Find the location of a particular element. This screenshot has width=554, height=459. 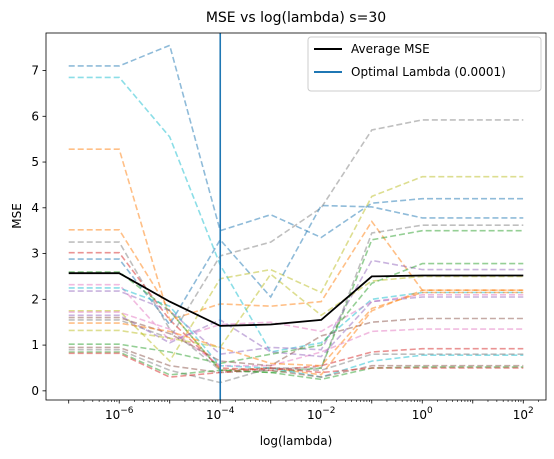

average-mse-line is located at coordinates (296, 299).